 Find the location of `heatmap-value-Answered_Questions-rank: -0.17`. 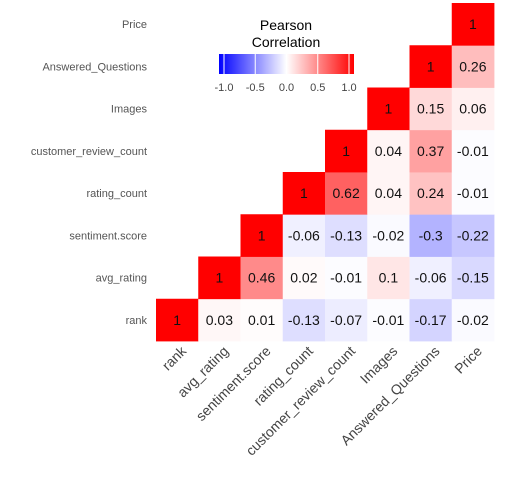

heatmap-value-Answered_Questions-rank: -0.17 is located at coordinates (431, 320).